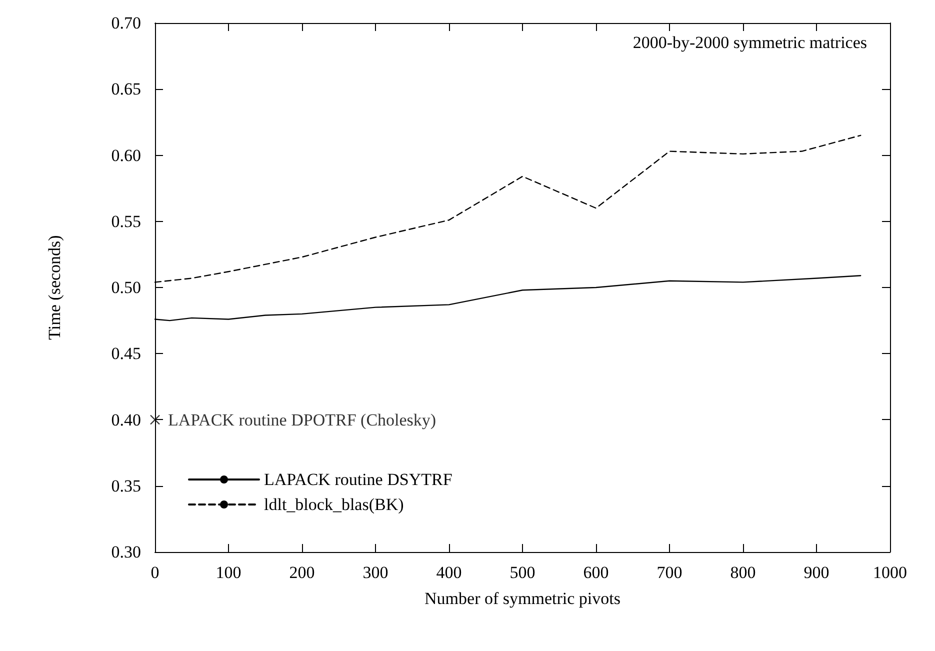 The height and width of the screenshot is (651, 935). Describe the element at coordinates (126, 23) in the screenshot. I see `y-tick-label: 0.70` at that location.